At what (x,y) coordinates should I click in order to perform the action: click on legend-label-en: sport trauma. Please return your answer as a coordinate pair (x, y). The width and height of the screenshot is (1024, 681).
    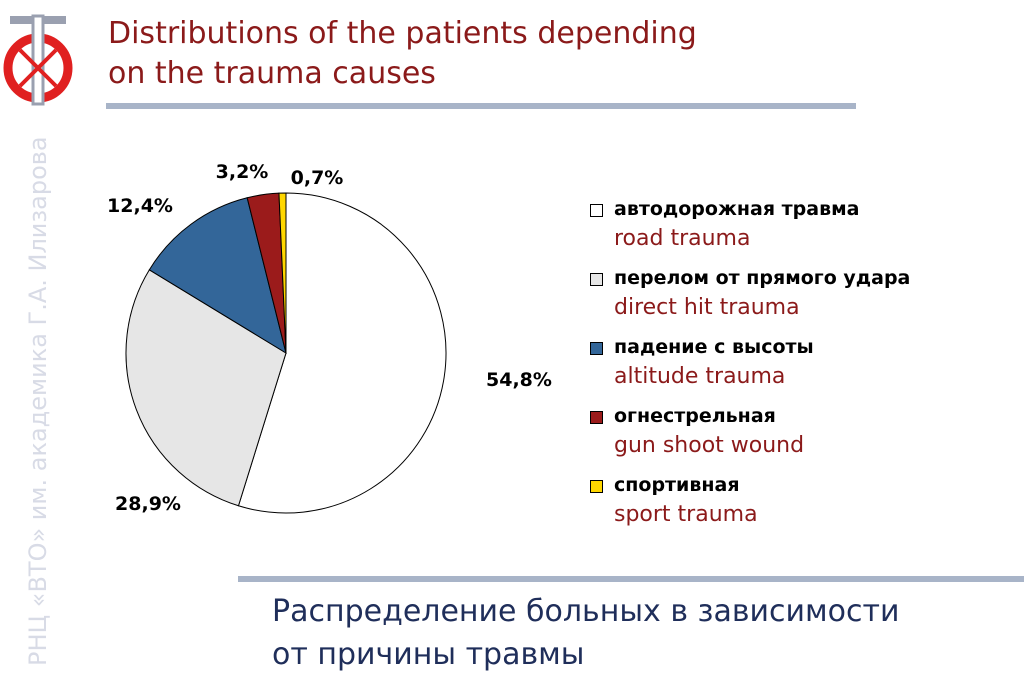
    Looking at the image, I should click on (686, 514).